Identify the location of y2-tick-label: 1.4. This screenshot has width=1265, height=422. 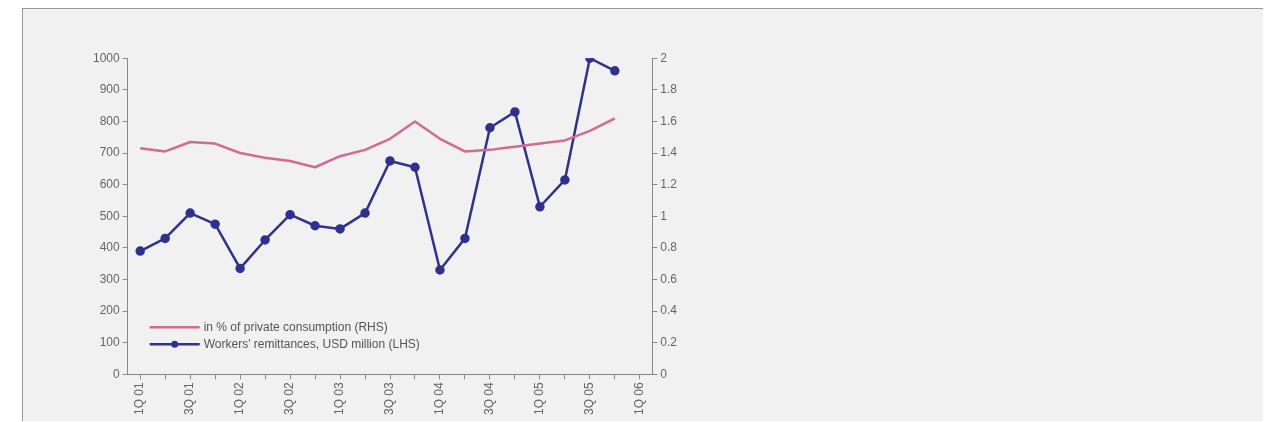
(669, 152).